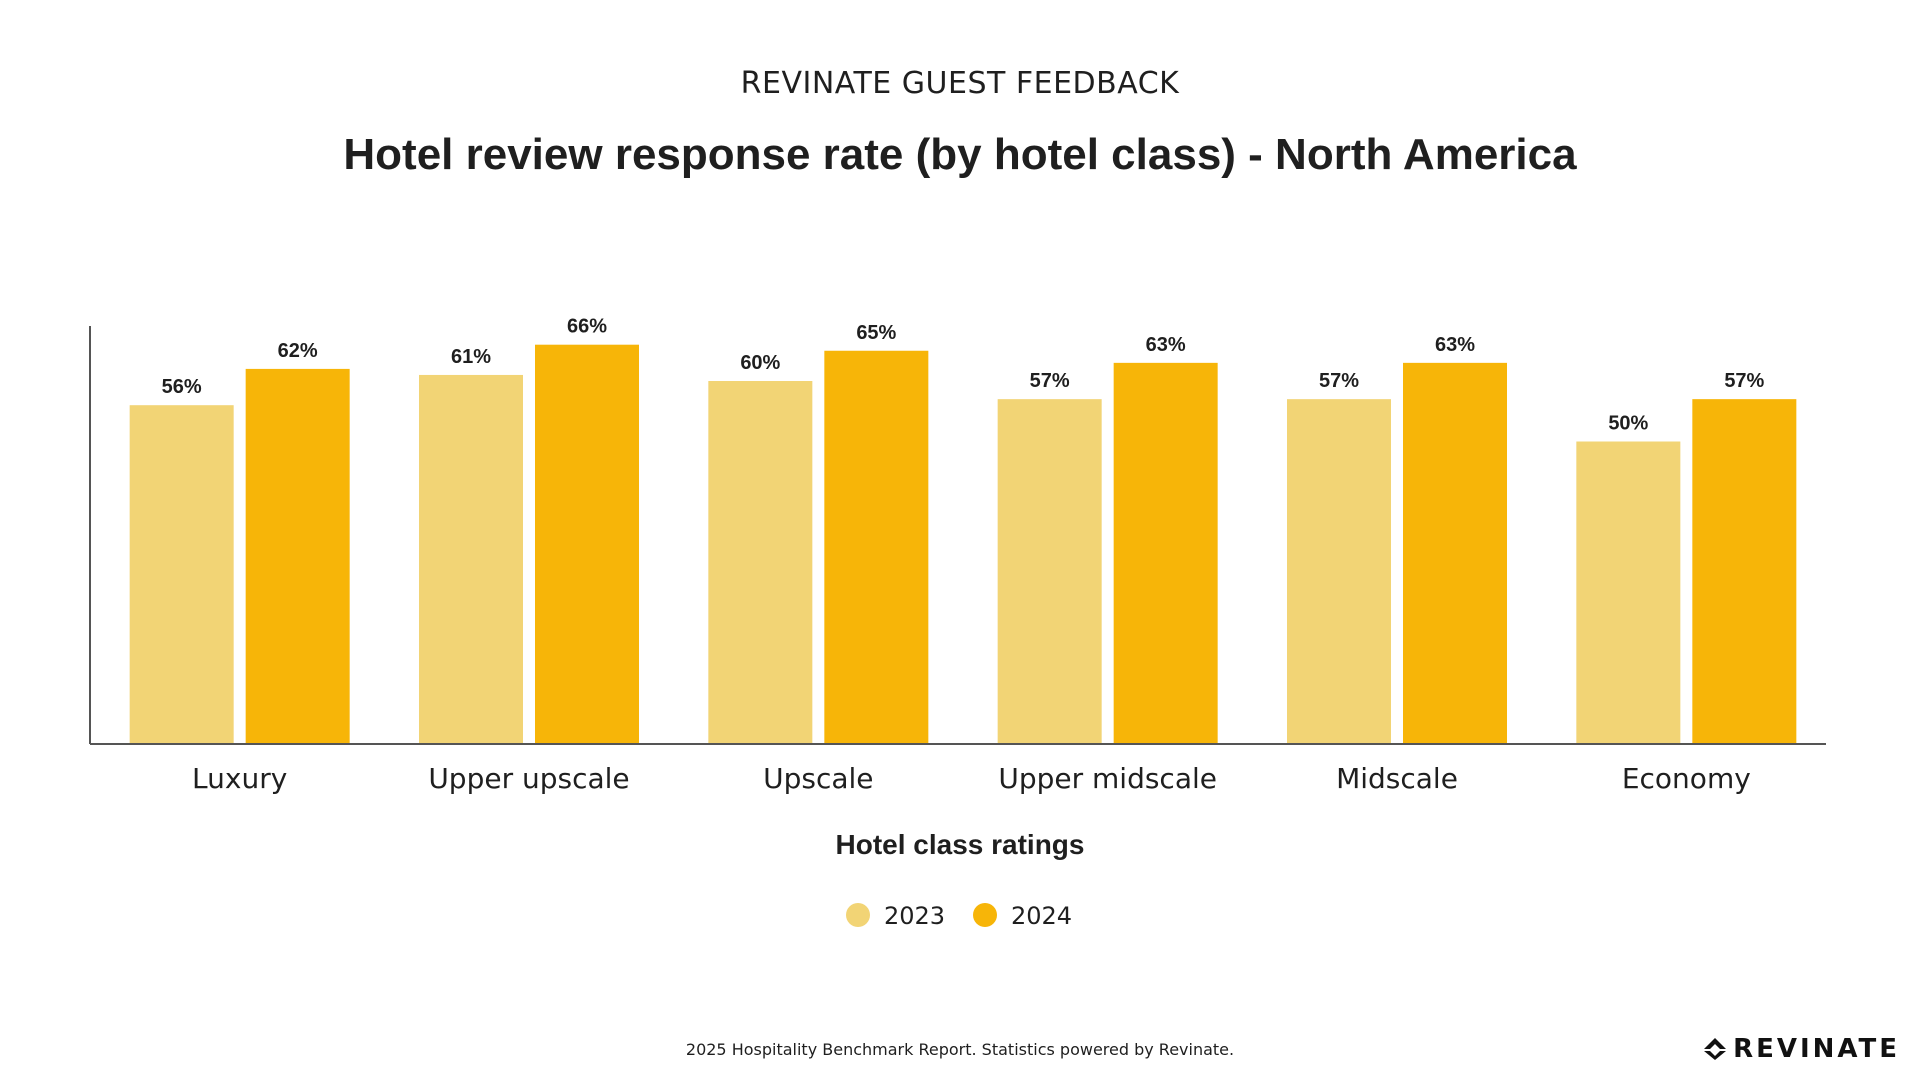 The height and width of the screenshot is (1080, 1920). I want to click on bar-2023-economy, so click(1628, 592).